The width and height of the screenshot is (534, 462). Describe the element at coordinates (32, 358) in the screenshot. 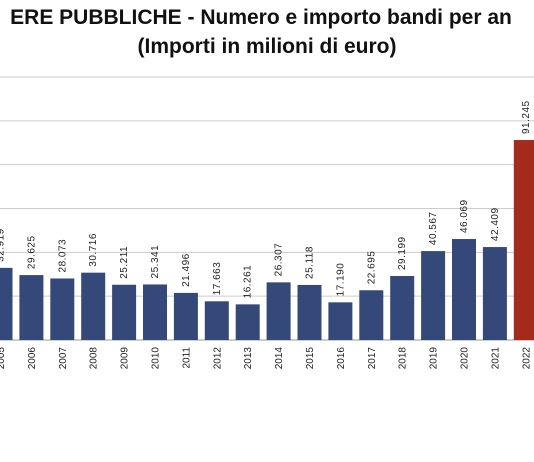

I see `x-tick-2006: 2006` at that location.